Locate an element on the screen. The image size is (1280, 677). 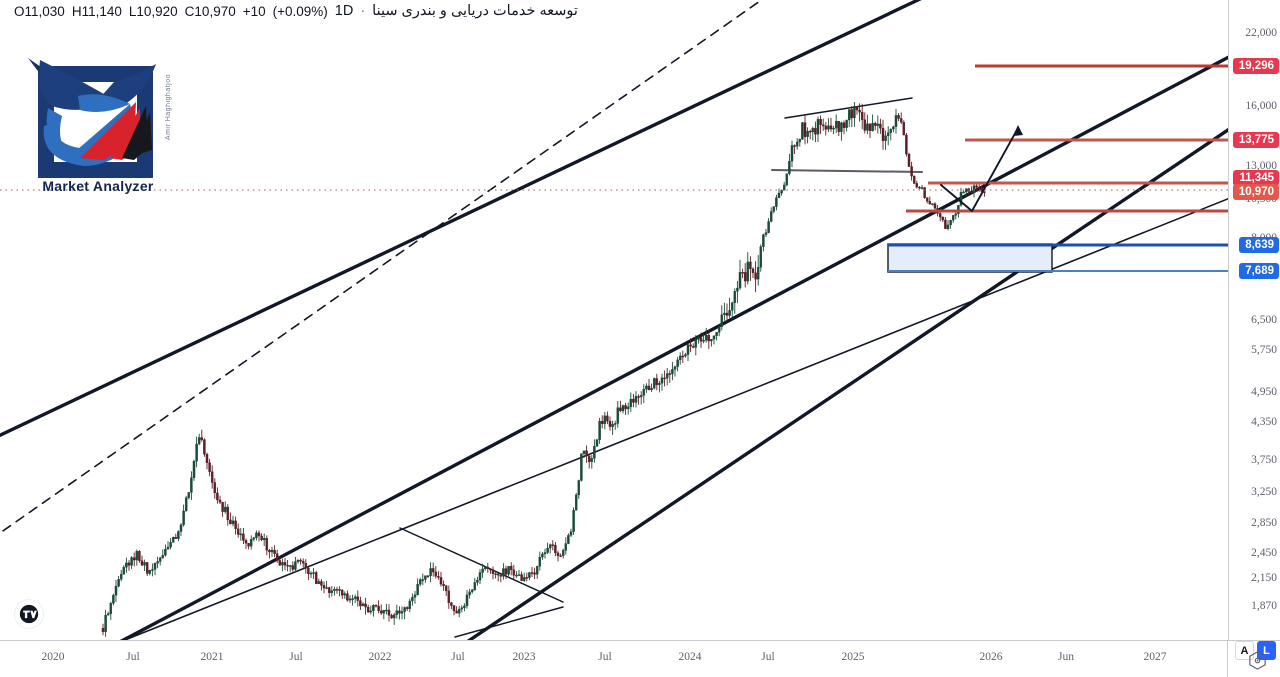
crosshair-icon is located at coordinates (1257, 660).